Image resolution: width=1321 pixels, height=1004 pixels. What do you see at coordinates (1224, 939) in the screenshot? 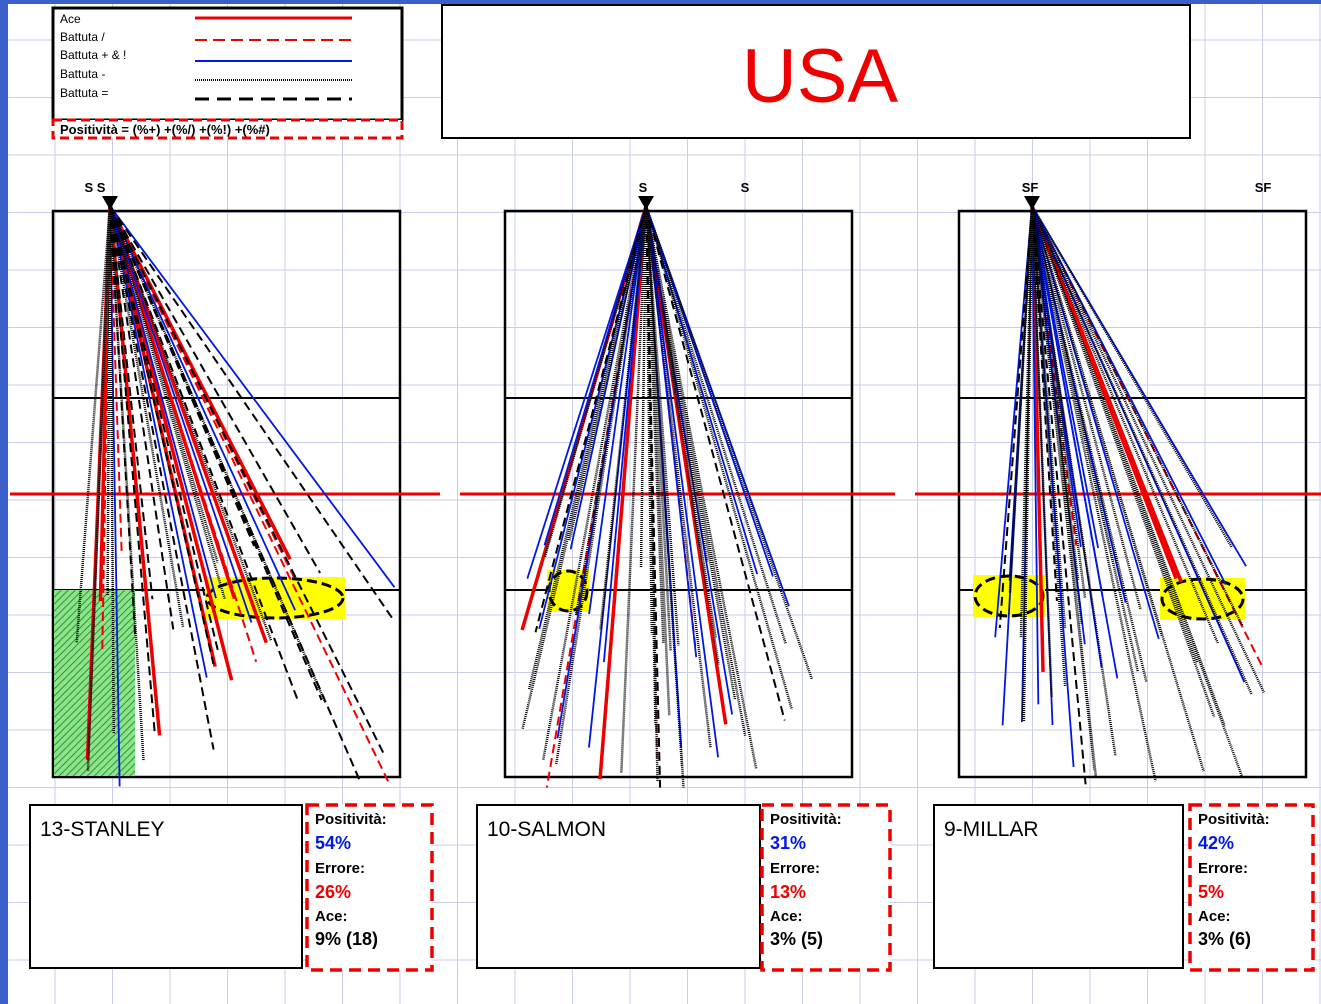
I see `stat: 3% (6)` at bounding box center [1224, 939].